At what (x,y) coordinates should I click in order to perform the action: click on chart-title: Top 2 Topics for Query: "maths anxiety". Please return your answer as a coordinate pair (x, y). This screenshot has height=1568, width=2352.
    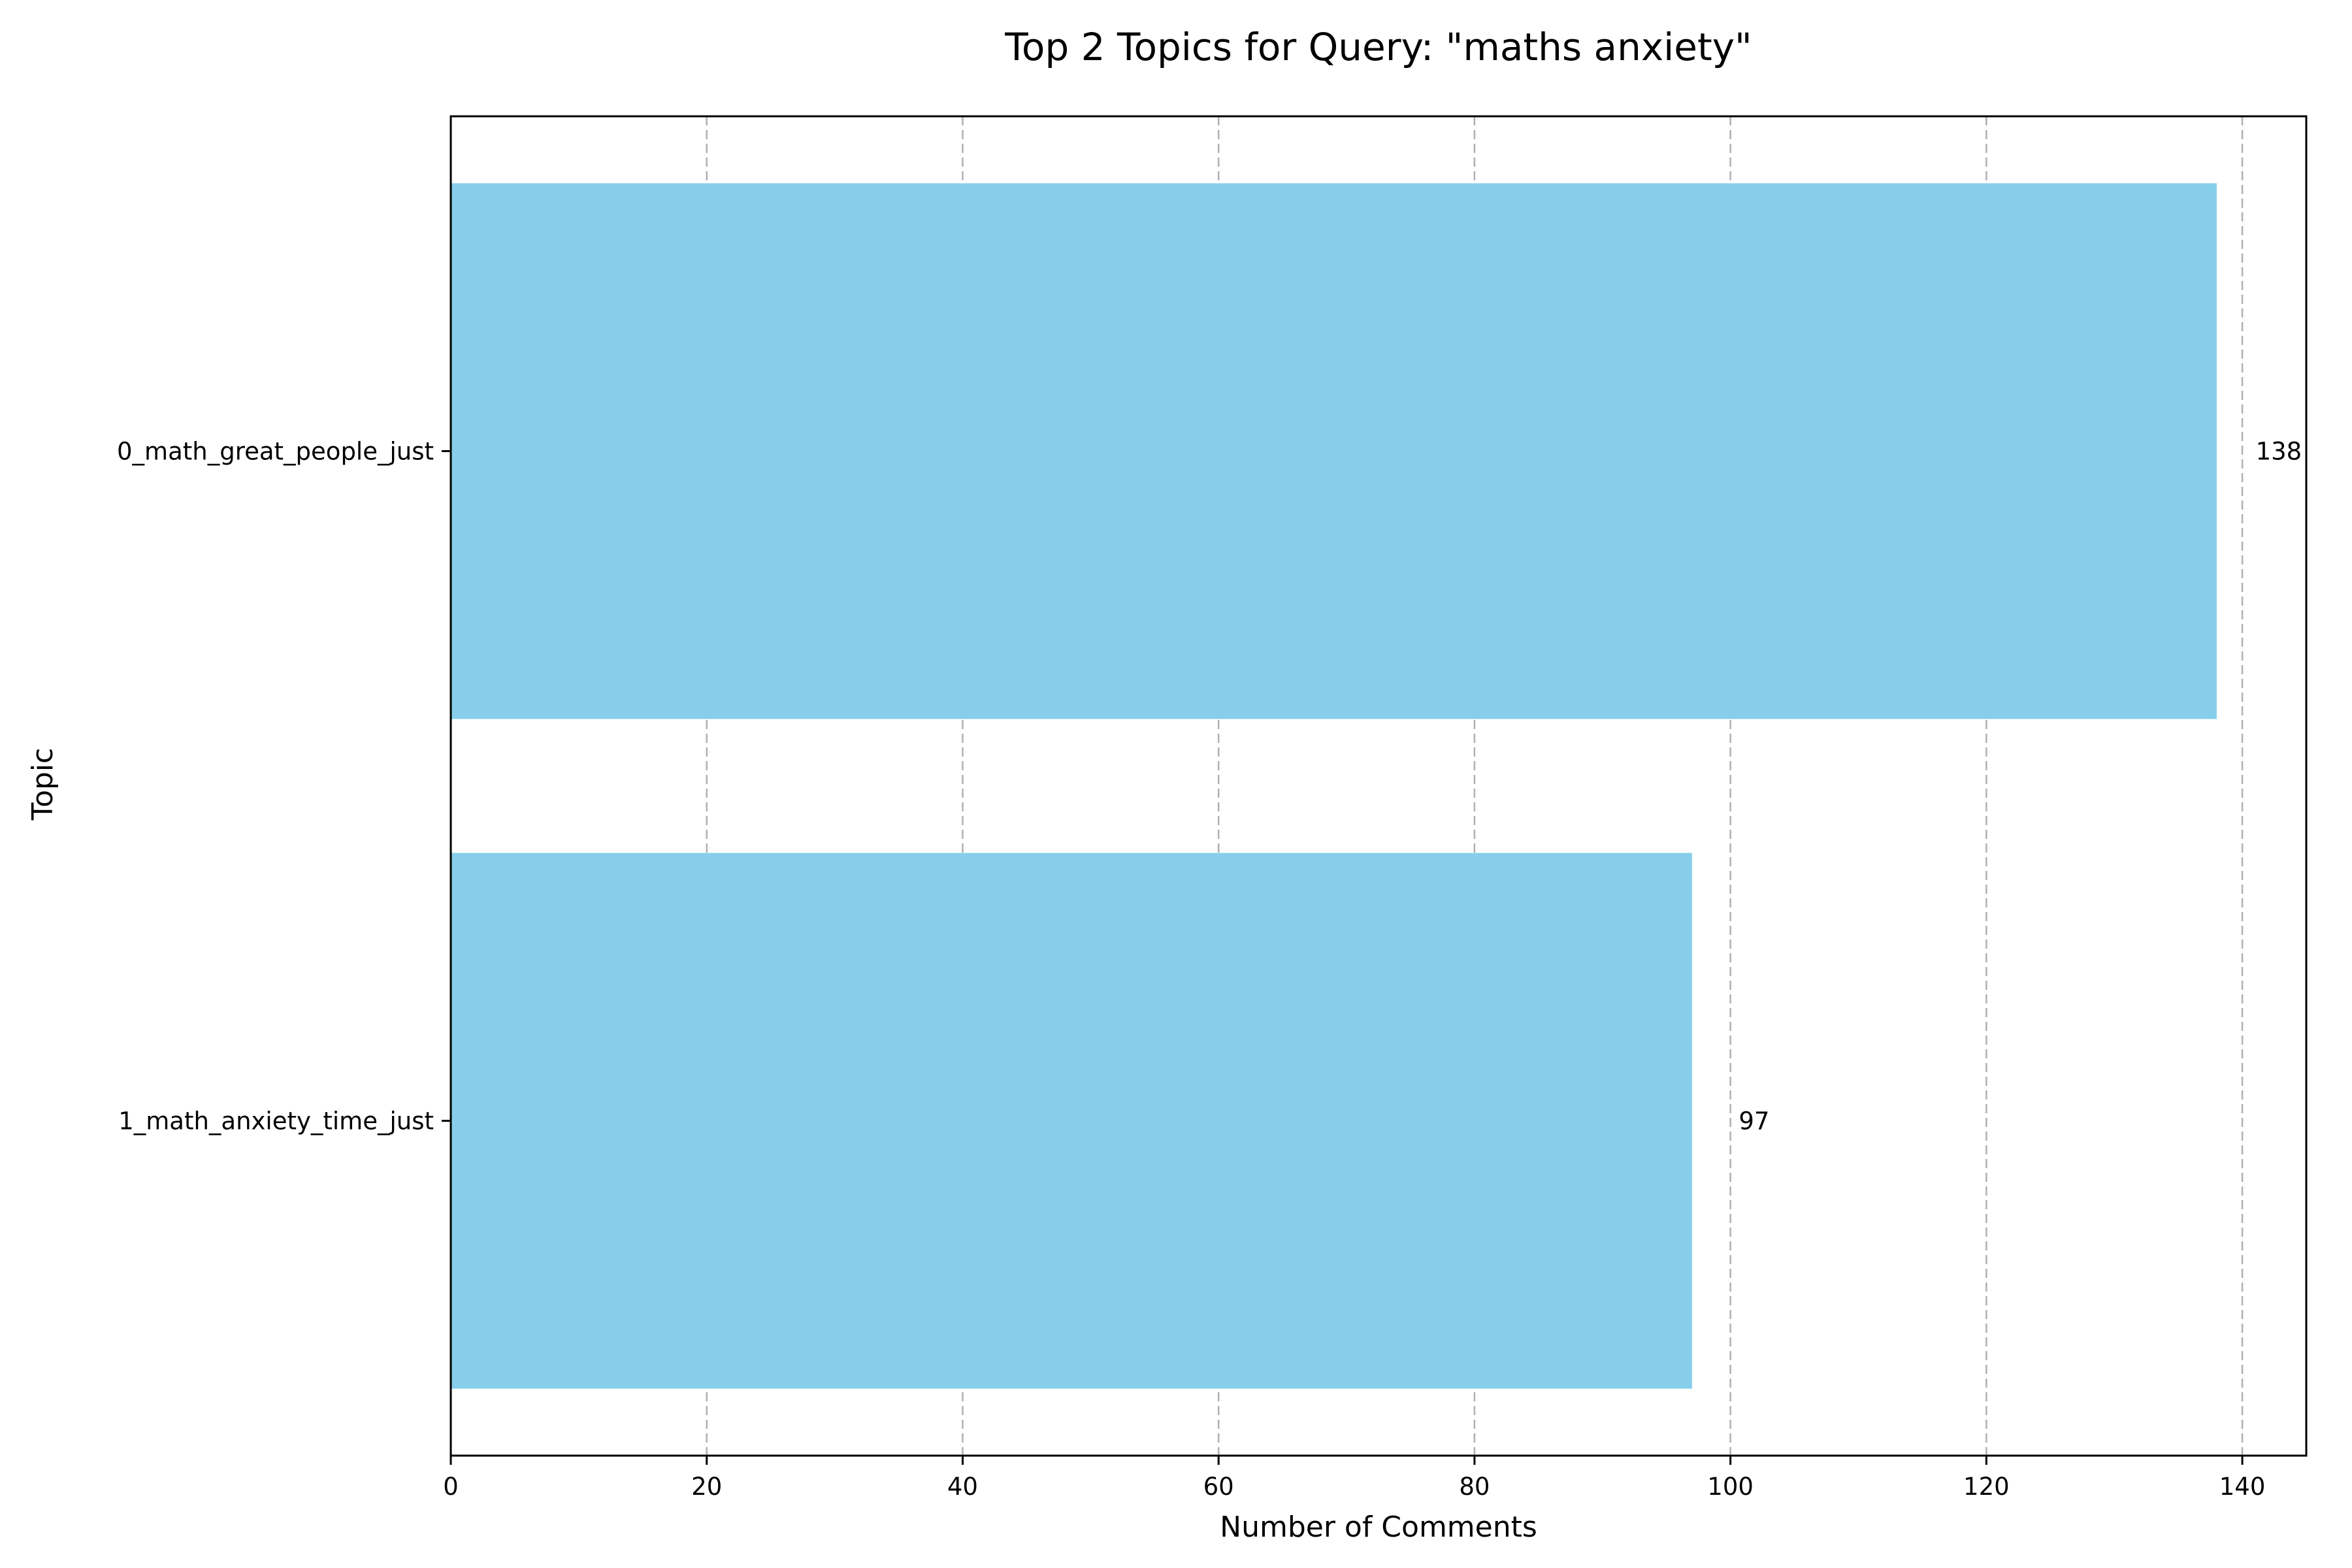
    Looking at the image, I should click on (1378, 47).